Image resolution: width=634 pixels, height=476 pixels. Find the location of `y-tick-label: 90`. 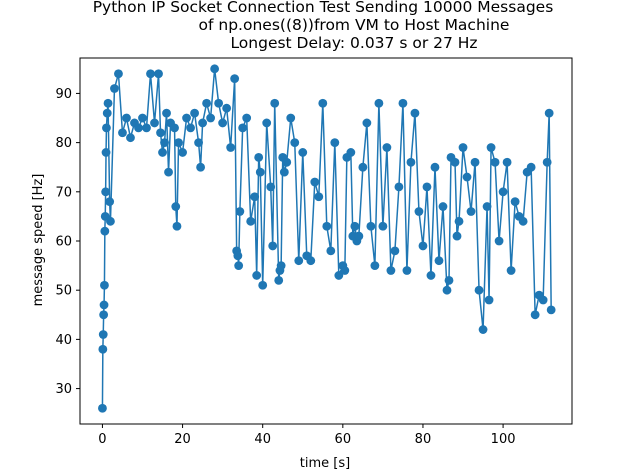

y-tick-label: 90 is located at coordinates (63, 94).